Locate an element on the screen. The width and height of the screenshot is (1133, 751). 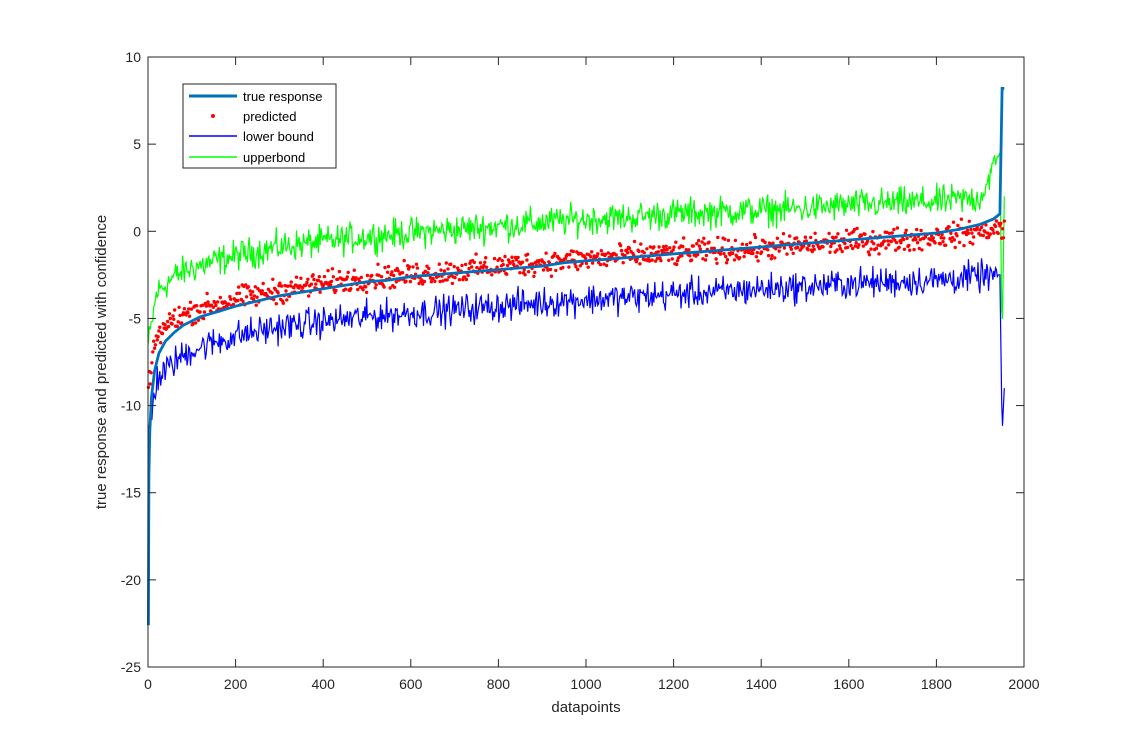
x-tick-label: 1800 is located at coordinates (936, 684).